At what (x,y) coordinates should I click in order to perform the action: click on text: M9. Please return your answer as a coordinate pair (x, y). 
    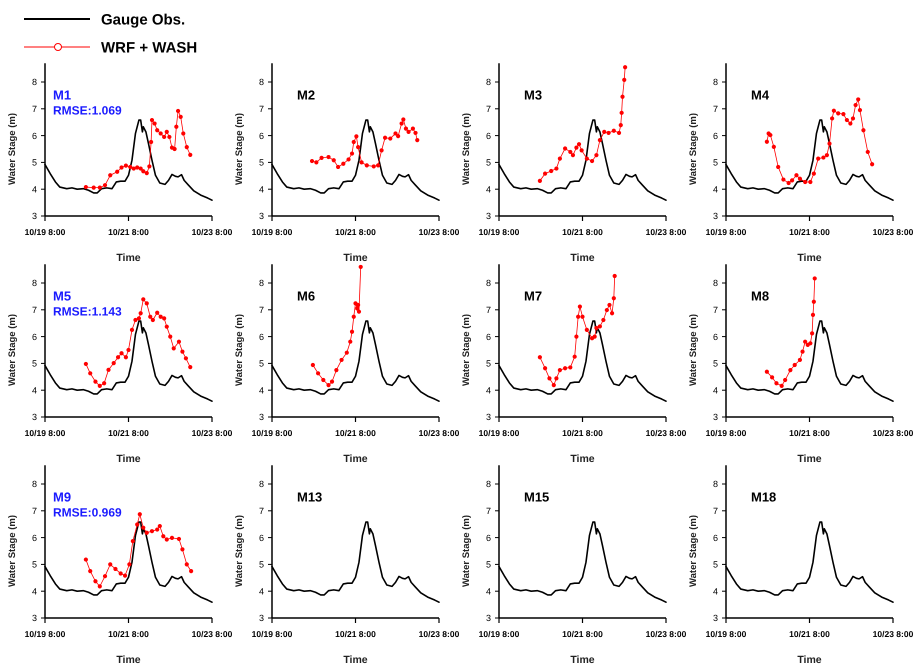
    Looking at the image, I should click on (62, 496).